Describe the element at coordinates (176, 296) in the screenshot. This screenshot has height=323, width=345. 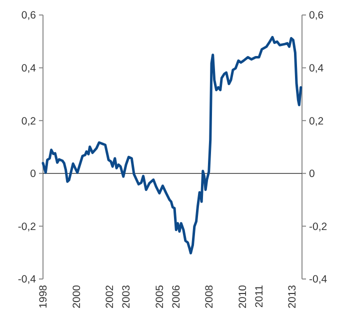
I see `x-tick-label: 2006` at that location.